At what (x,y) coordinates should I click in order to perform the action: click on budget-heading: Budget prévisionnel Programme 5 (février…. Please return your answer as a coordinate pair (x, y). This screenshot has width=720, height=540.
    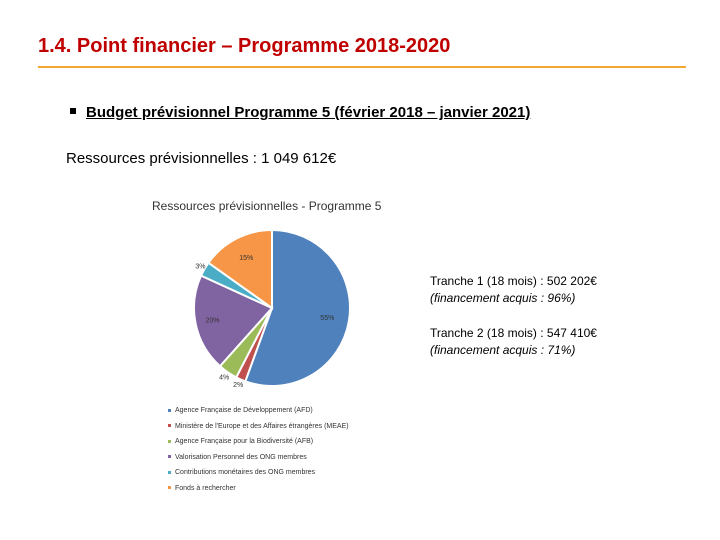
    Looking at the image, I should click on (308, 112).